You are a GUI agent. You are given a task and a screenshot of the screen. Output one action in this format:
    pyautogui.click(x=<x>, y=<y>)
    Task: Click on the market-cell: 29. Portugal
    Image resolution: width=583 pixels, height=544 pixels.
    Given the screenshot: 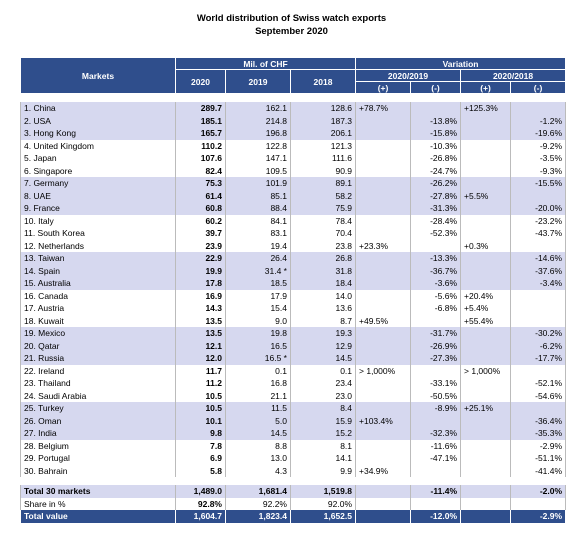 What is the action you would take?
    pyautogui.click(x=98, y=458)
    